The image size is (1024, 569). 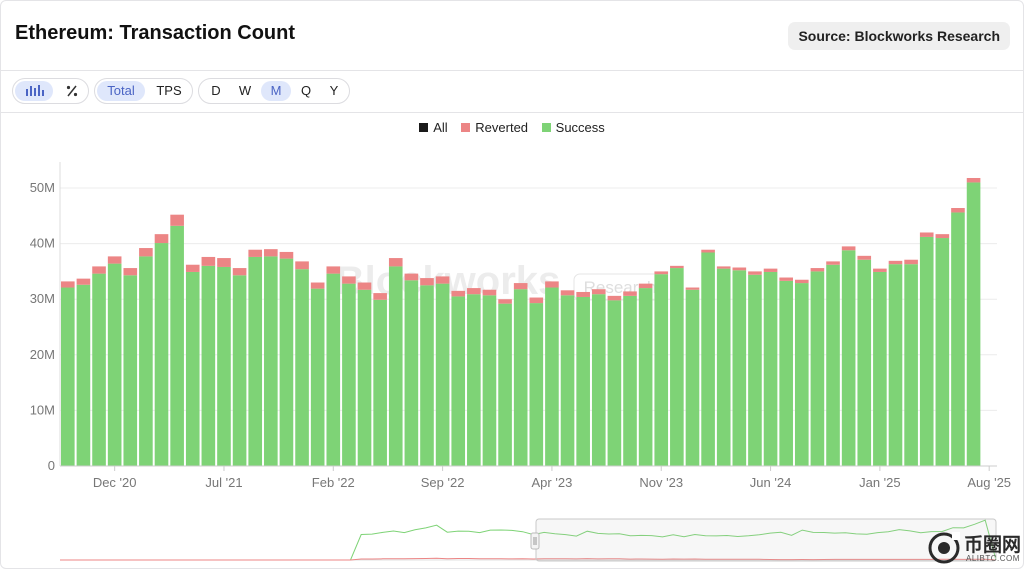 What do you see at coordinates (535, 541) in the screenshot?
I see `navigator-left-handle` at bounding box center [535, 541].